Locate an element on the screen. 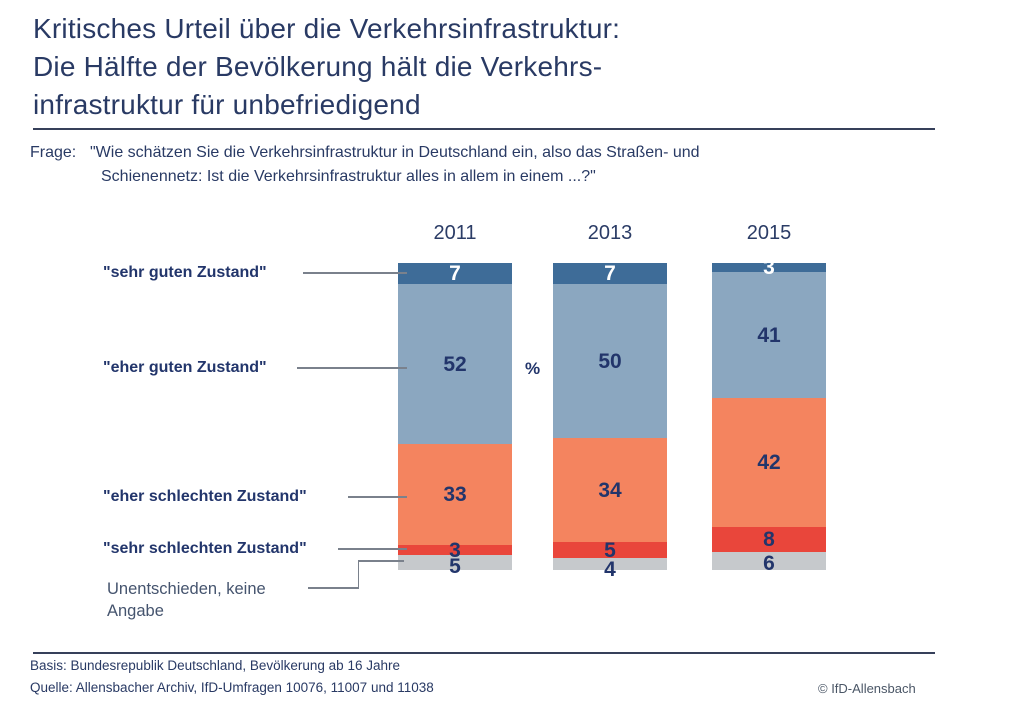  bar-segment: 50 is located at coordinates (610, 361).